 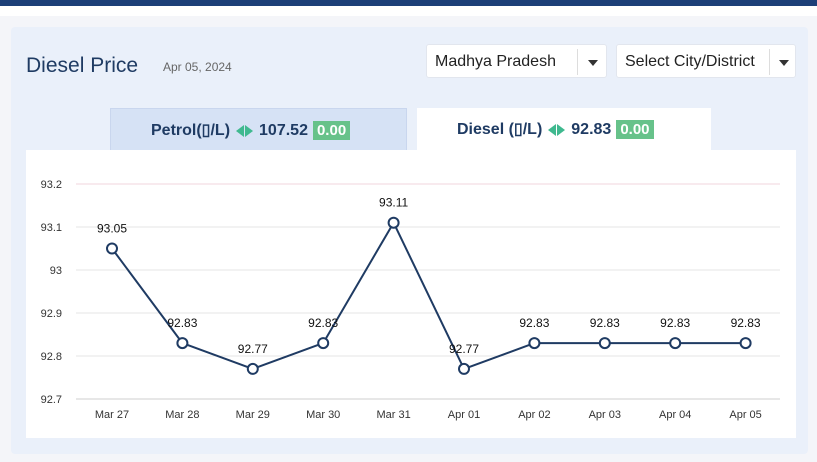 I want to click on city-select-value: Select City/District, so click(x=690, y=61).